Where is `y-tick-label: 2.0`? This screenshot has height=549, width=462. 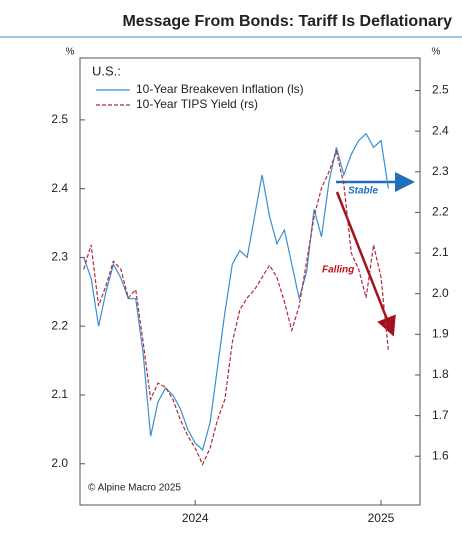 y-tick-label: 2.0 is located at coordinates (59, 463).